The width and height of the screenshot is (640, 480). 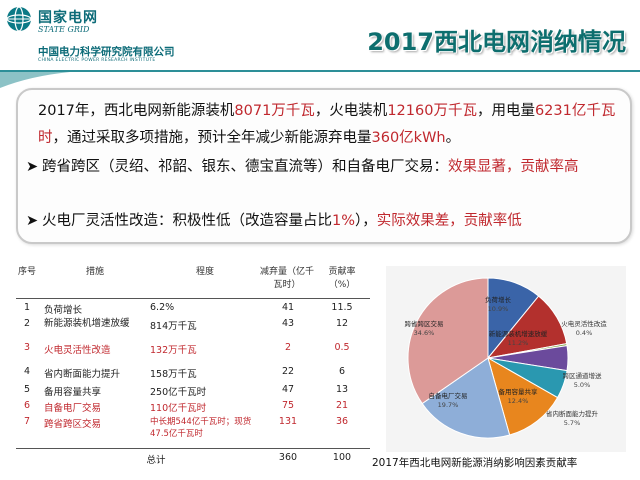 I want to click on pie-slice-label: 跨省跨区交易, so click(x=424, y=323).